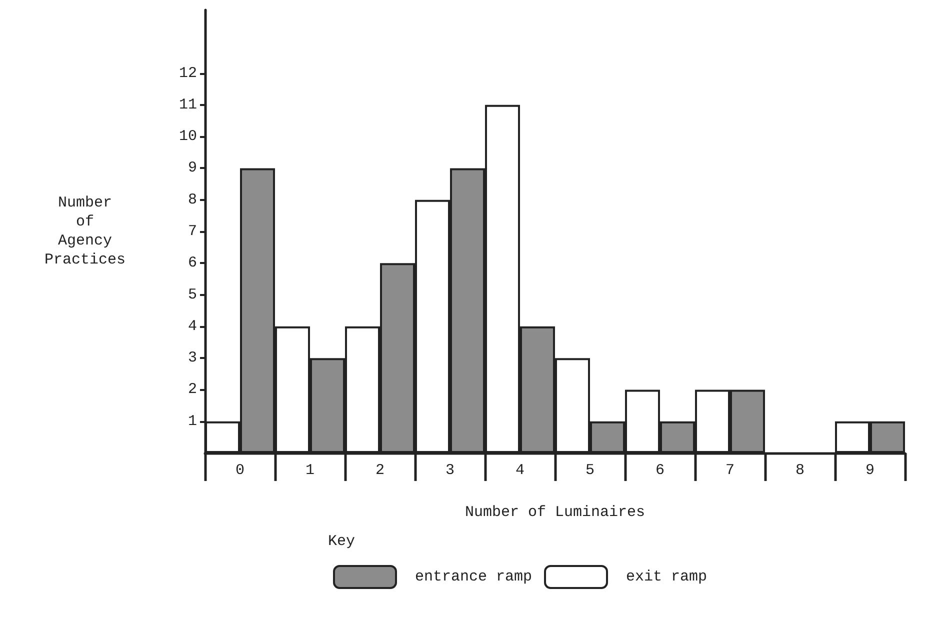 Image resolution: width=943 pixels, height=642 pixels. What do you see at coordinates (187, 73) in the screenshot?
I see `y-tick-label: 12` at bounding box center [187, 73].